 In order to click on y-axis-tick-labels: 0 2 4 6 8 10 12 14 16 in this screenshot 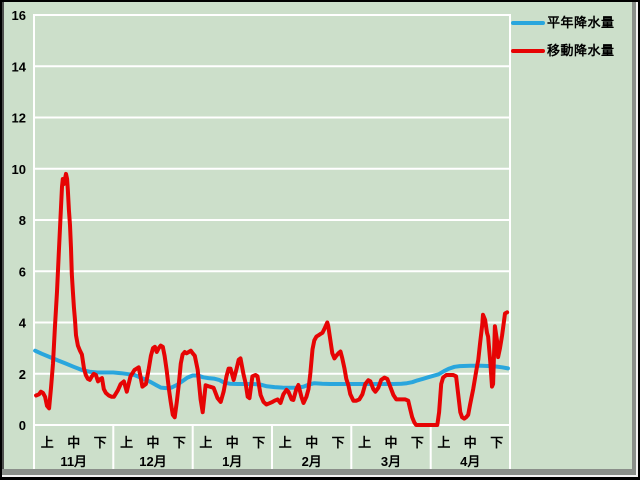, I will do `click(19, 220)`.